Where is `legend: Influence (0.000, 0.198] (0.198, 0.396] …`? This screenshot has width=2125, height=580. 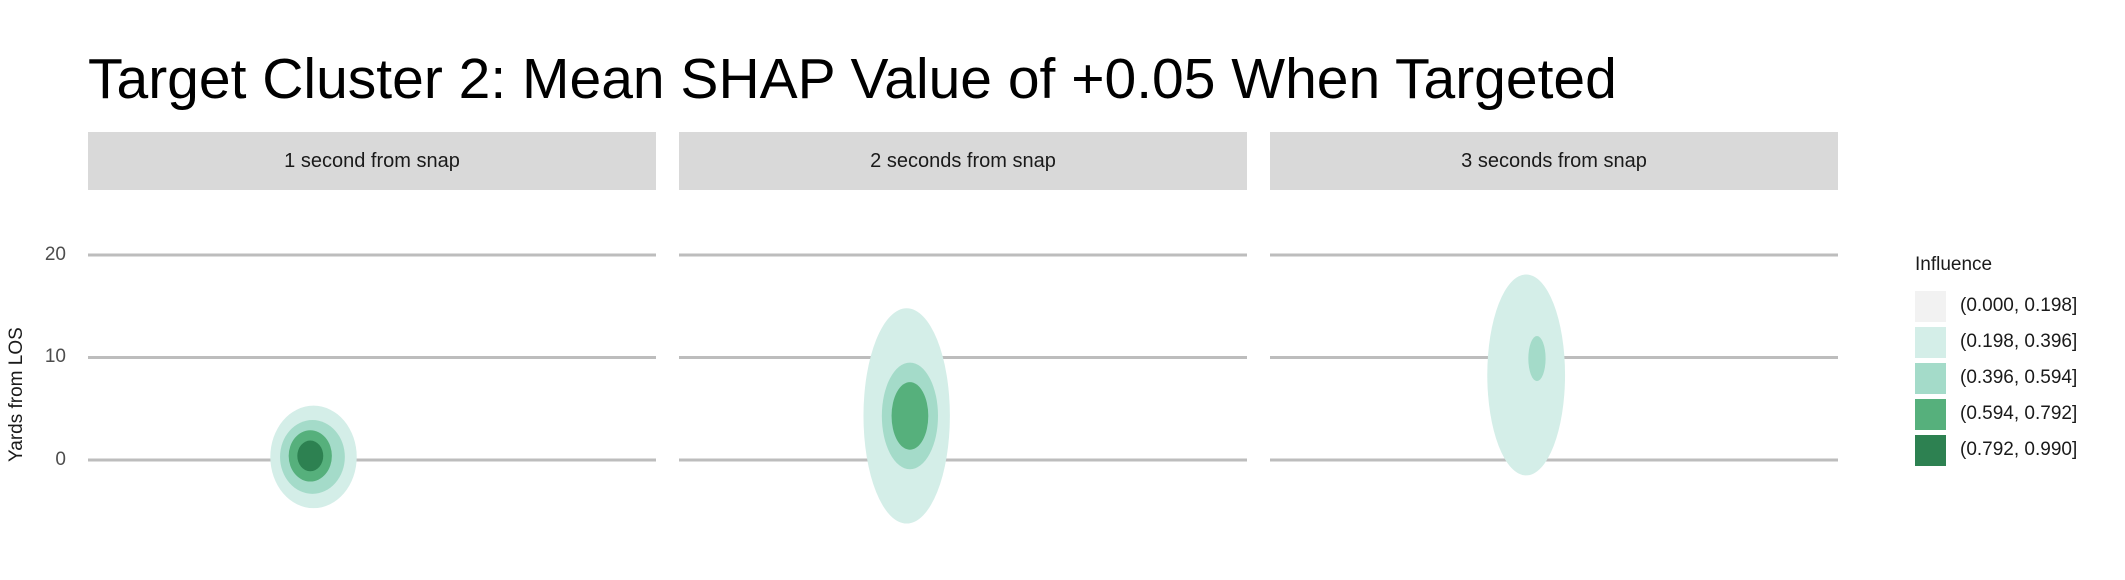 legend: Influence (0.000, 0.198] (0.198, 0.396] … is located at coordinates (1996, 361).